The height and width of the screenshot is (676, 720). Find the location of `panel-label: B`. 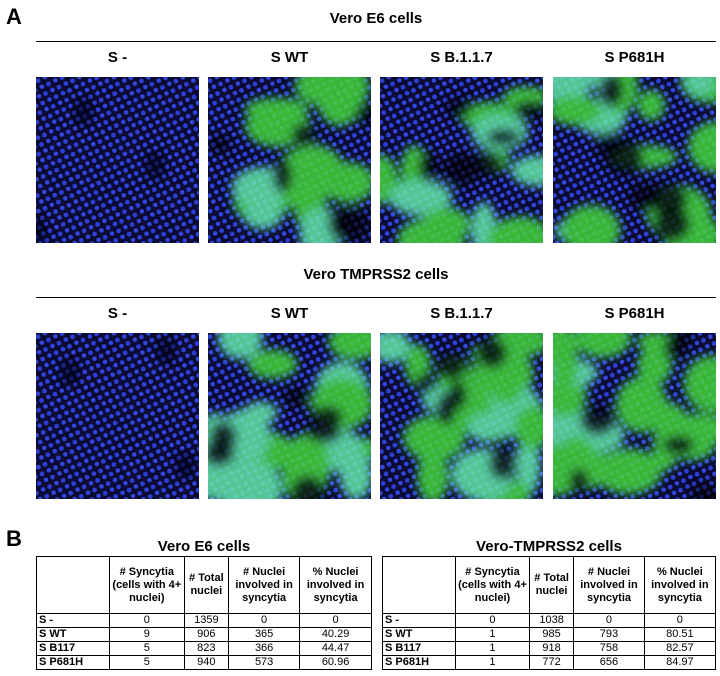

panel-label: B is located at coordinates (14, 538).